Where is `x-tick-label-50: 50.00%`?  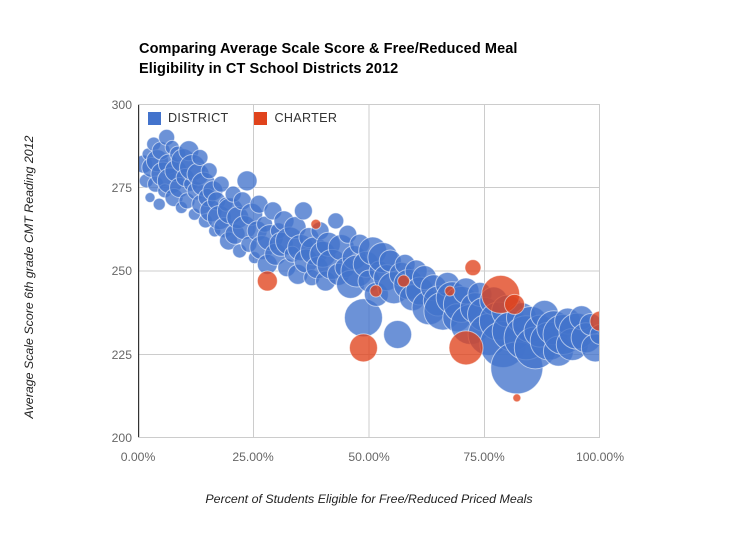 x-tick-label-50: 50.00% is located at coordinates (369, 457).